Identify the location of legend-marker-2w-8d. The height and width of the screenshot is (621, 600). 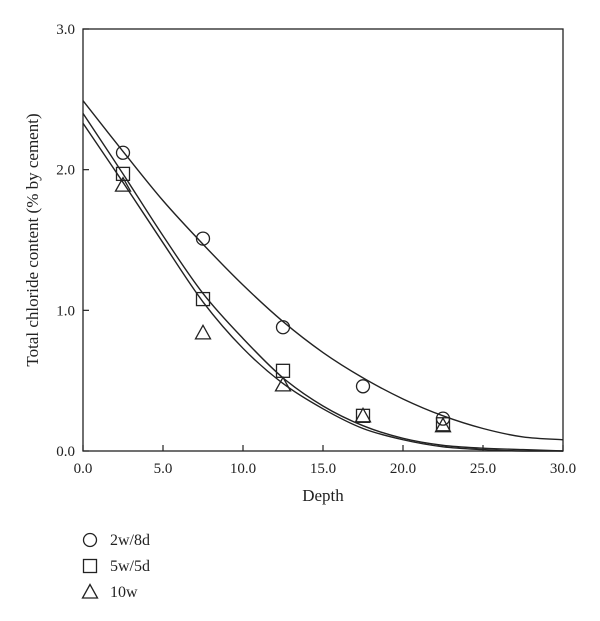
(90, 540).